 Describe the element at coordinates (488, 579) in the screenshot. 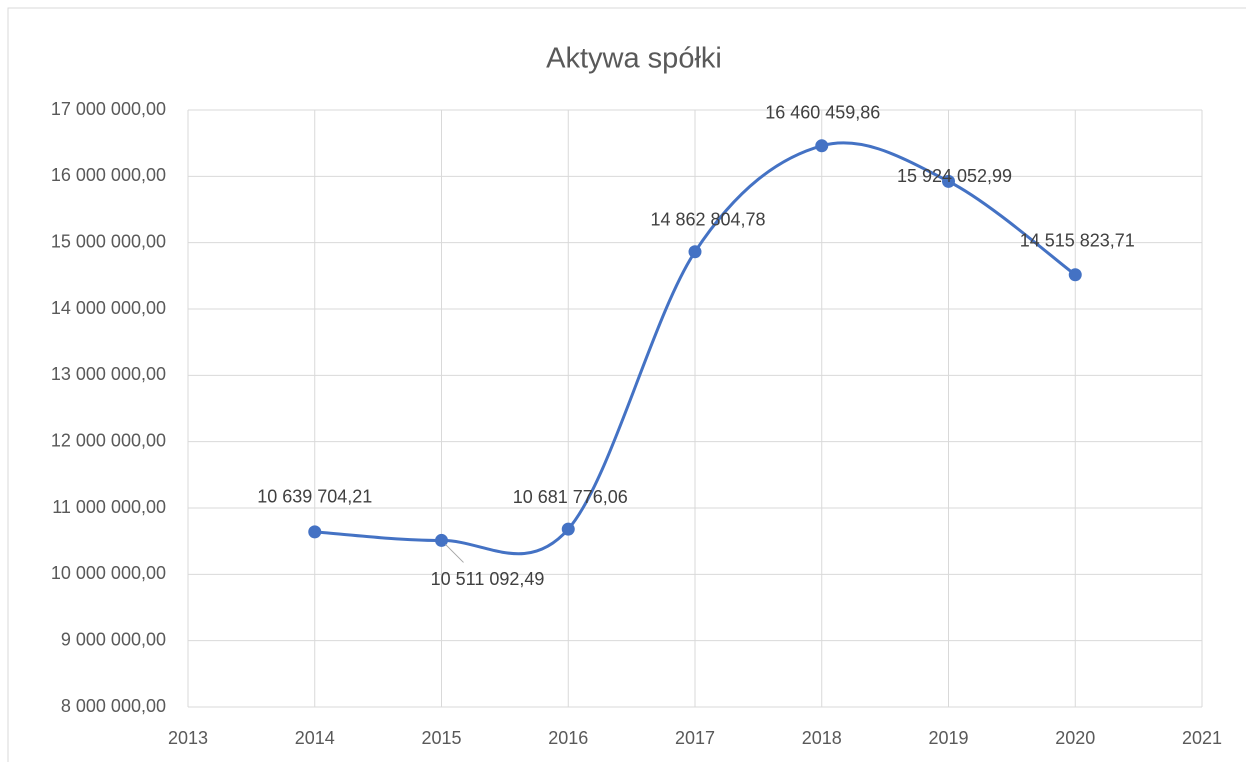

I see `data-label: 10 511 092,49` at that location.